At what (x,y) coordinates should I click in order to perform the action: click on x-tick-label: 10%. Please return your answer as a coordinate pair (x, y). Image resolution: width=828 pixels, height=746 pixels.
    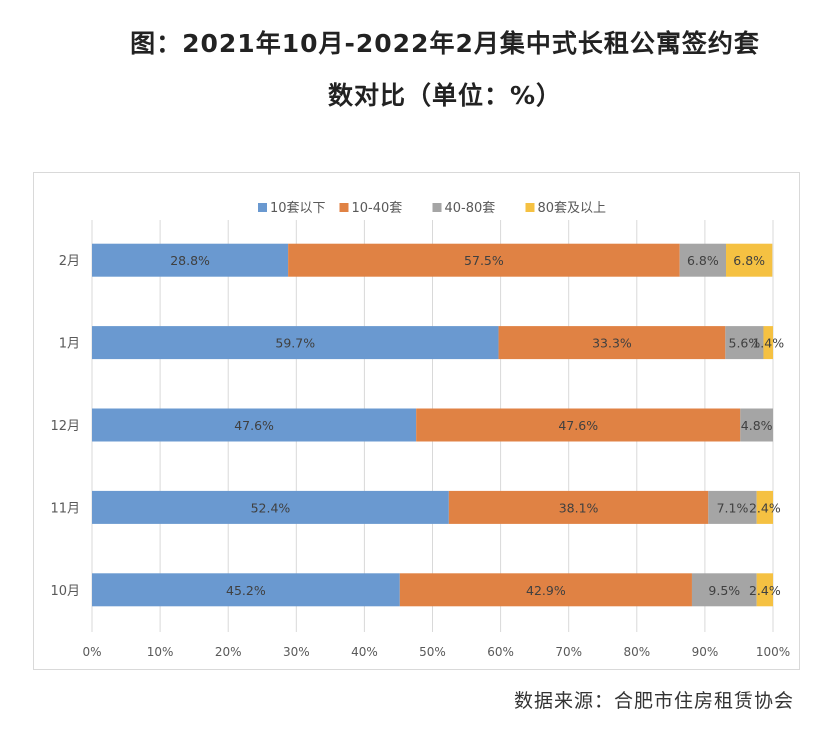
    Looking at the image, I should click on (160, 652).